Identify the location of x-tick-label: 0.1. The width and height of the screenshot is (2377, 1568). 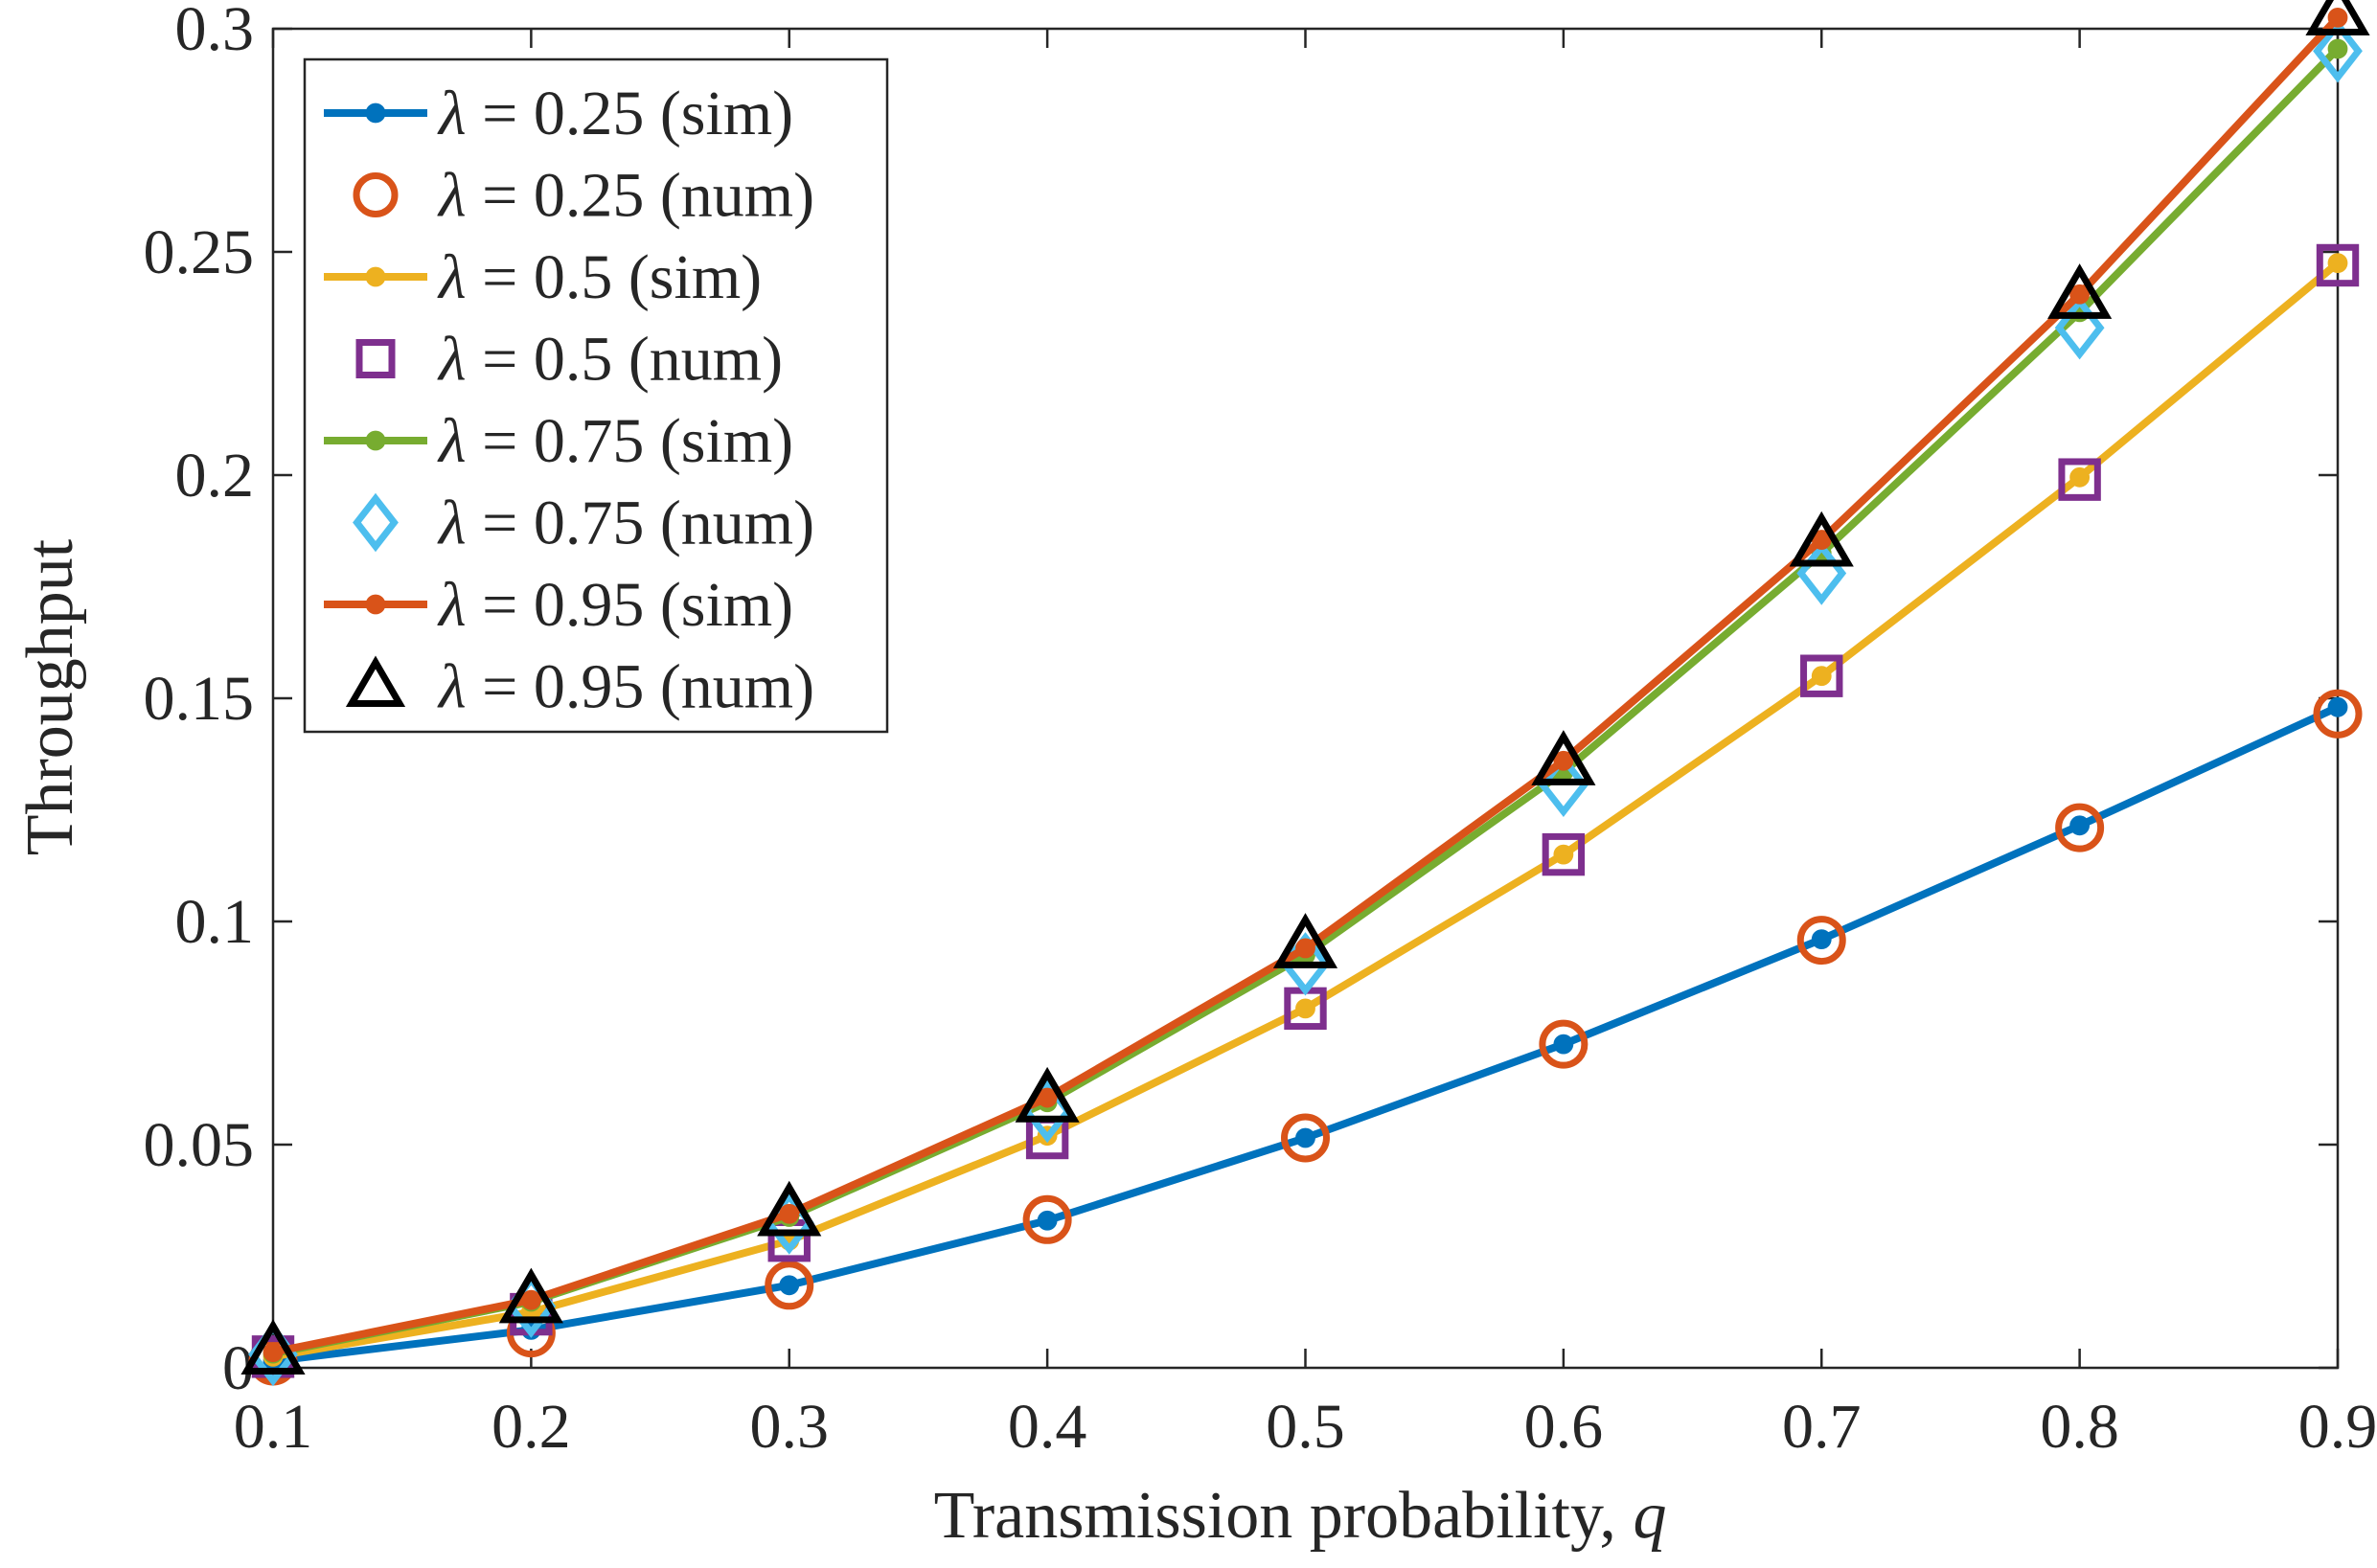
(273, 1427).